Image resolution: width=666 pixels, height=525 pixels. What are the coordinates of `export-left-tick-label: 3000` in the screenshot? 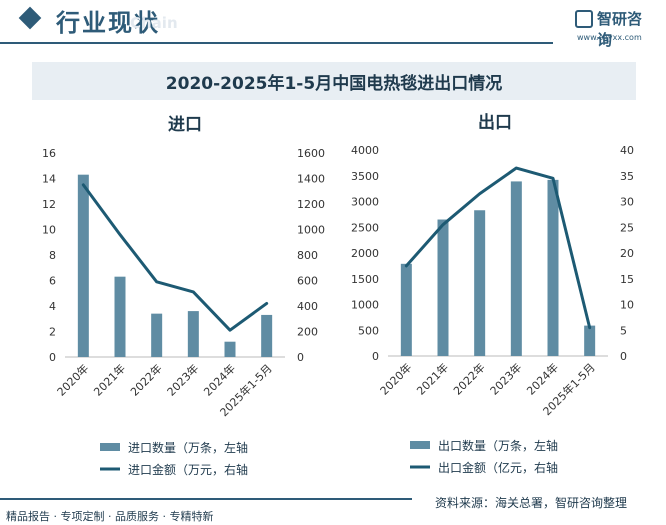 It's located at (365, 202).